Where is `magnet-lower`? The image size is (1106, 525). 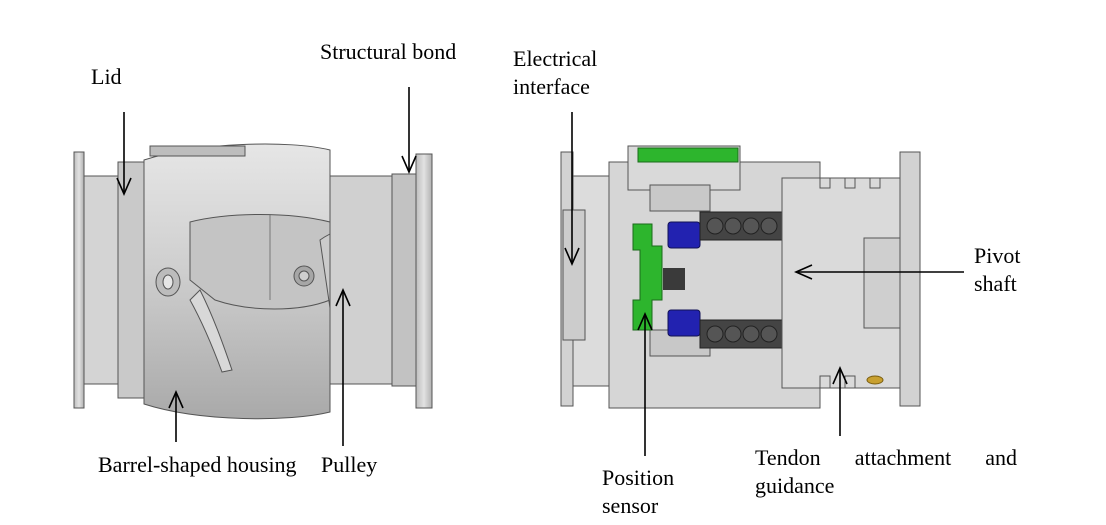
magnet-lower is located at coordinates (684, 323).